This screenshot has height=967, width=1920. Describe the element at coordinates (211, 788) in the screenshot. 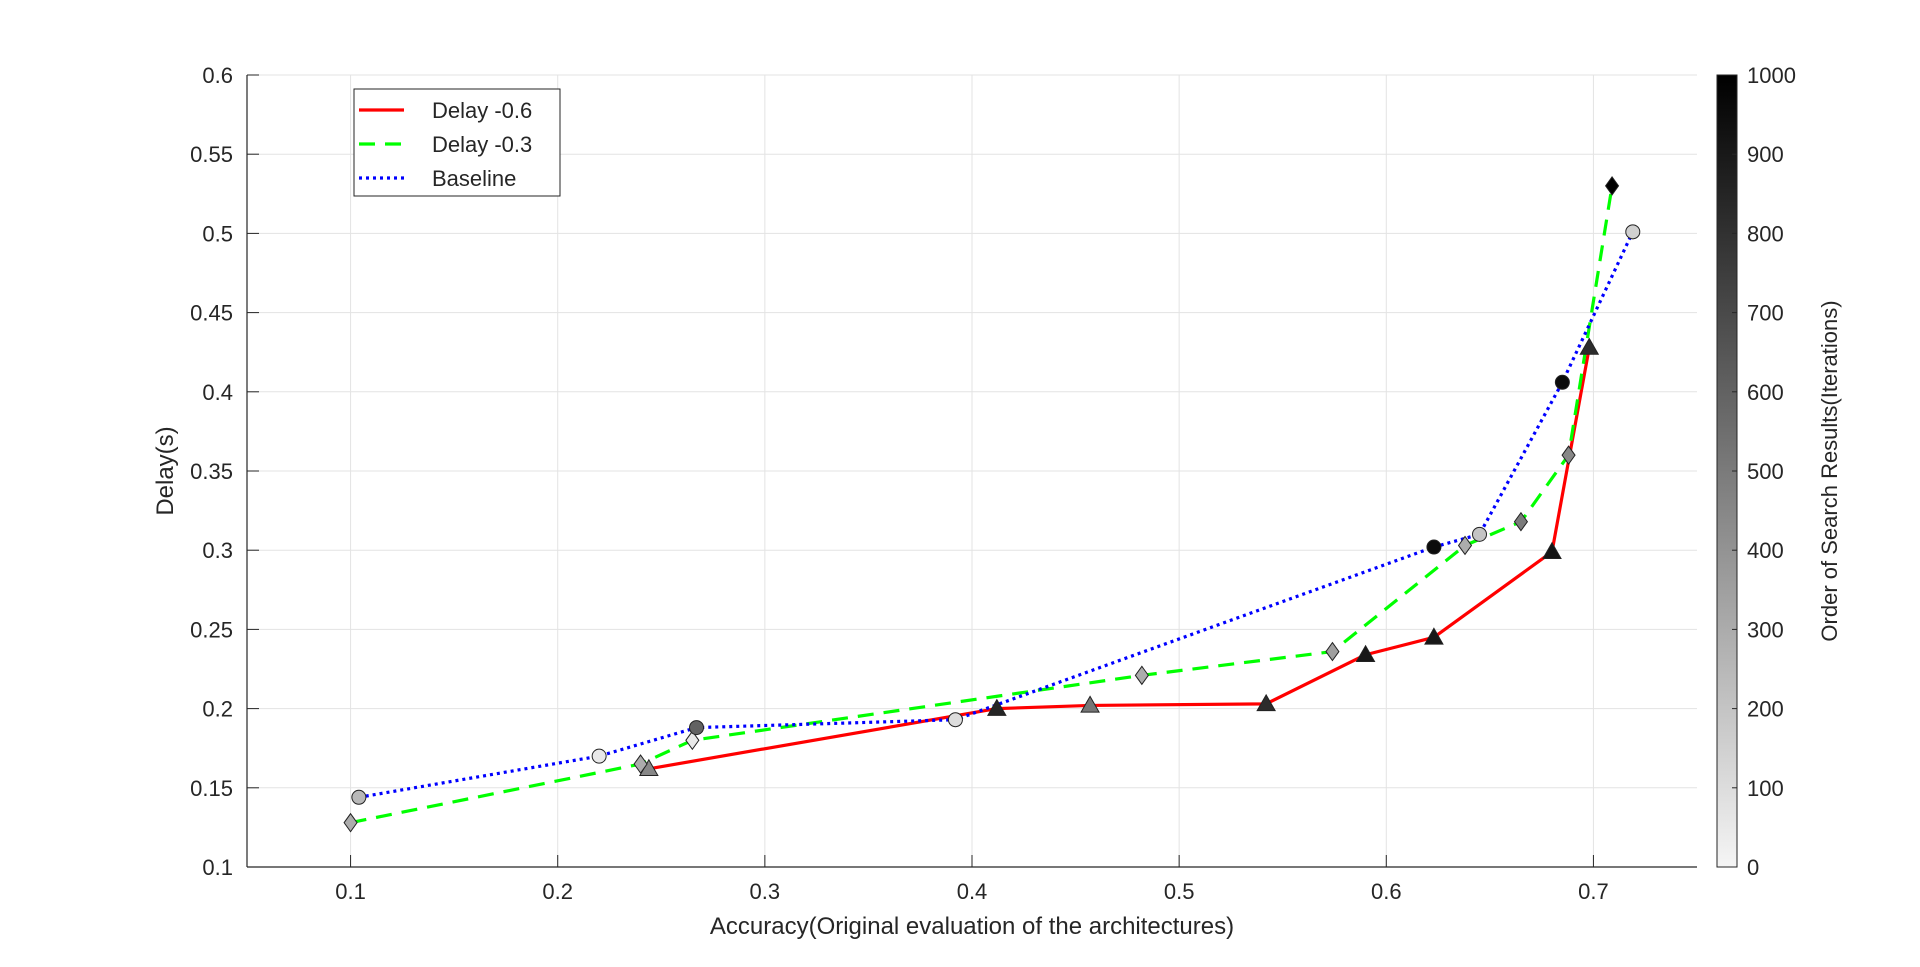

I see `y-tick-label: 0.15` at that location.